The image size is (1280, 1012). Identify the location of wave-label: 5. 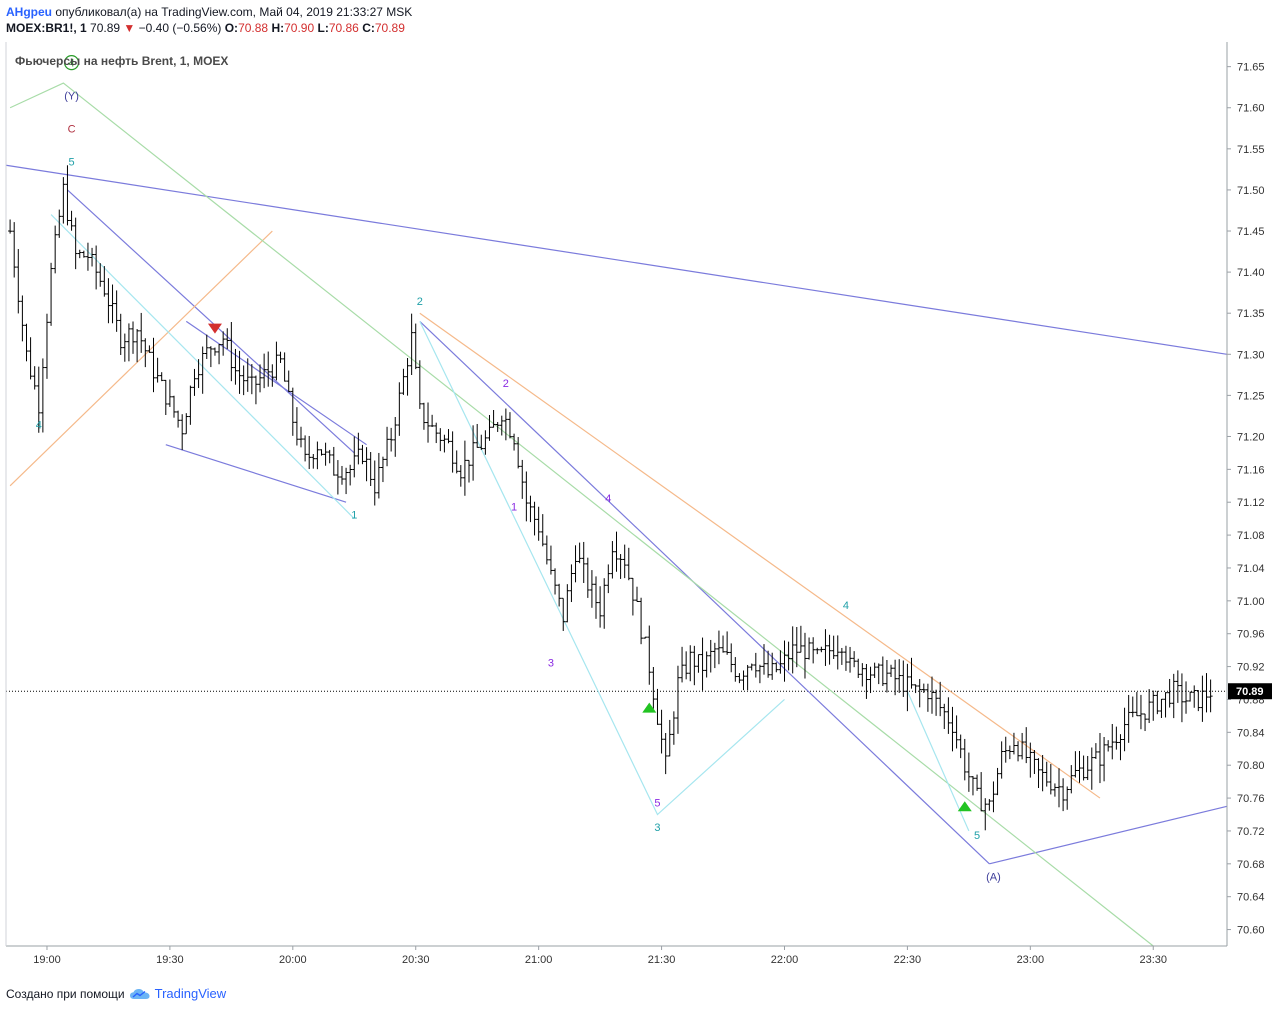
(657, 803).